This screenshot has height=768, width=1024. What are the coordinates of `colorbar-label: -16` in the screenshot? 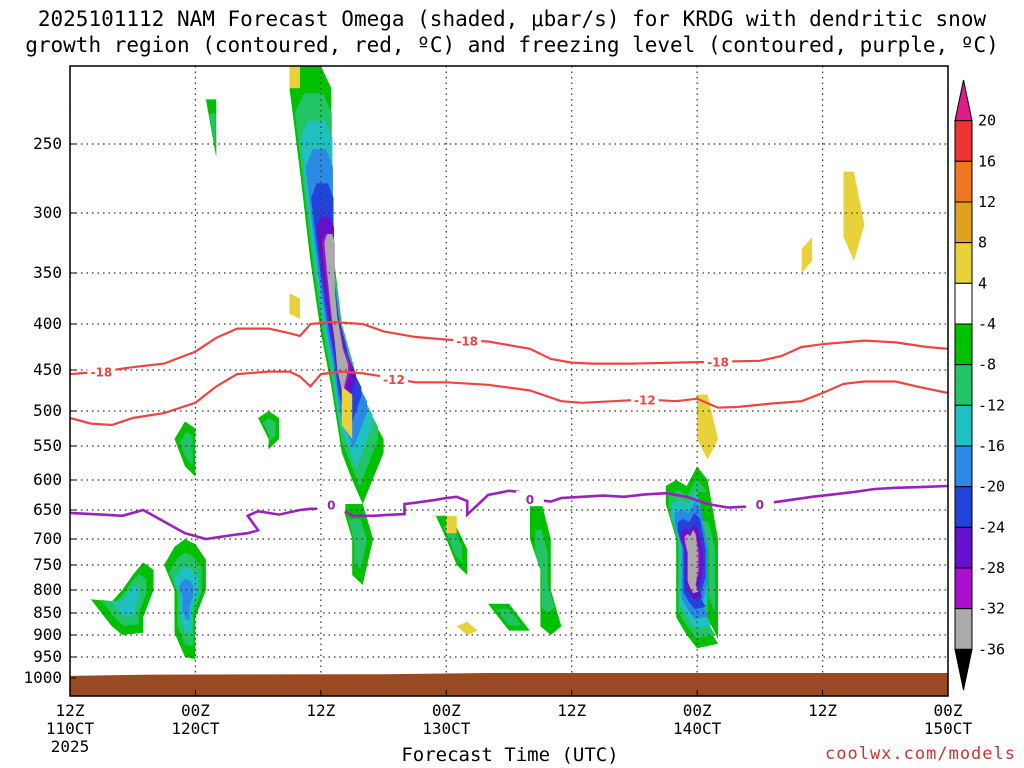 It's located at (991, 446).